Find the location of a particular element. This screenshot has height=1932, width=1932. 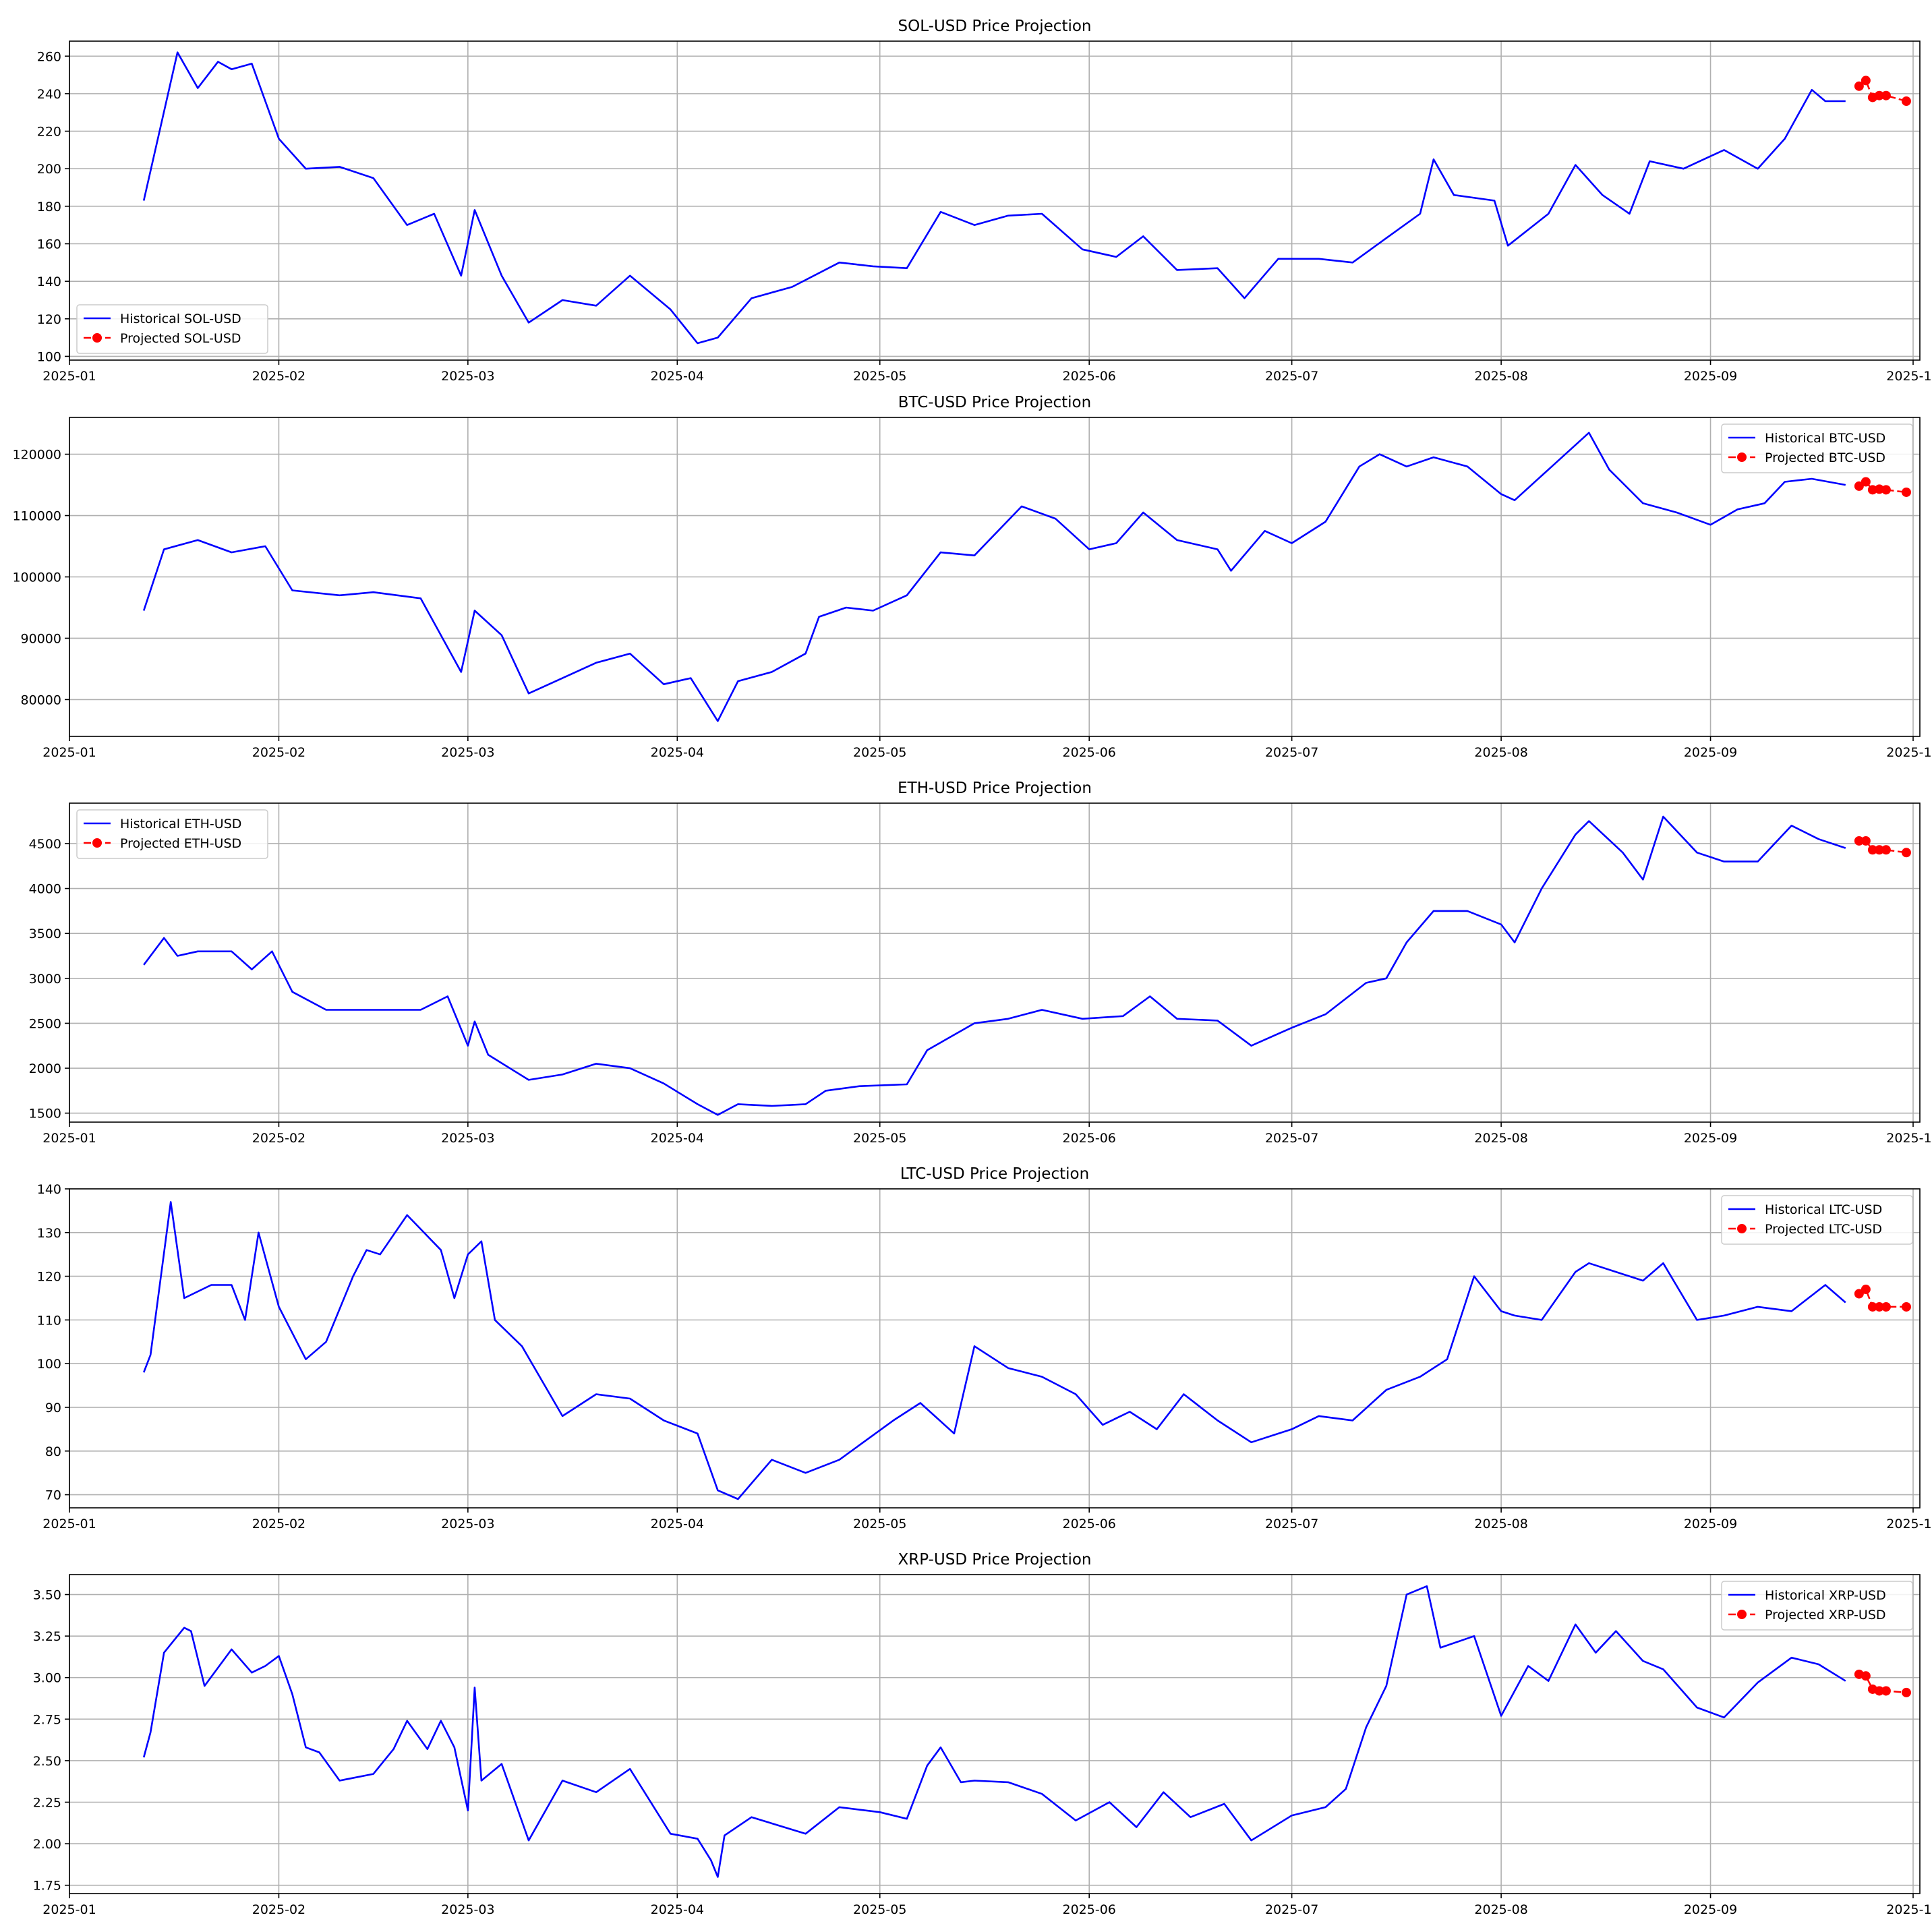

y-tick-label: 2.75 is located at coordinates (47, 1719).